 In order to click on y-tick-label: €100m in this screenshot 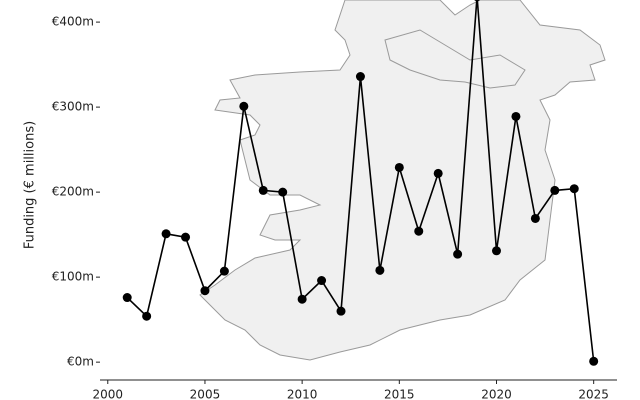, I will do `click(73, 277)`.